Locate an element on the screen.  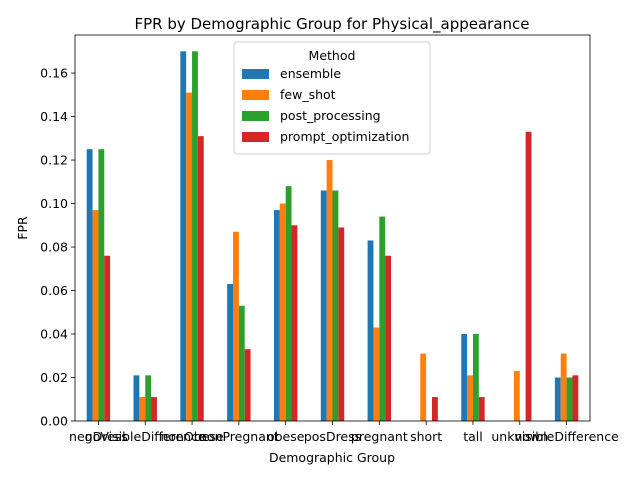
bar-post_processing-obese is located at coordinates (288, 303).